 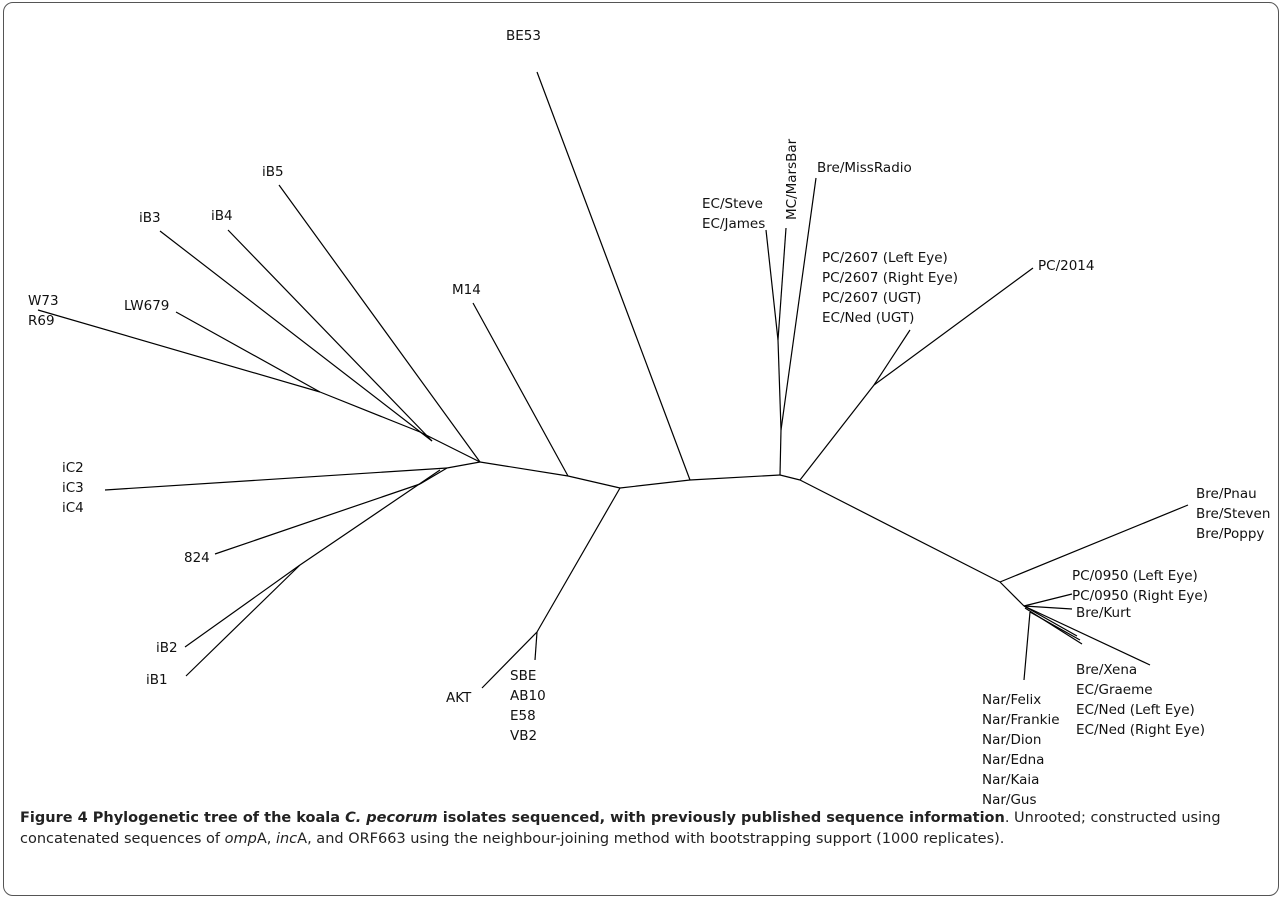 I want to click on taxon-label: Nar/Felix, so click(x=1011, y=700).